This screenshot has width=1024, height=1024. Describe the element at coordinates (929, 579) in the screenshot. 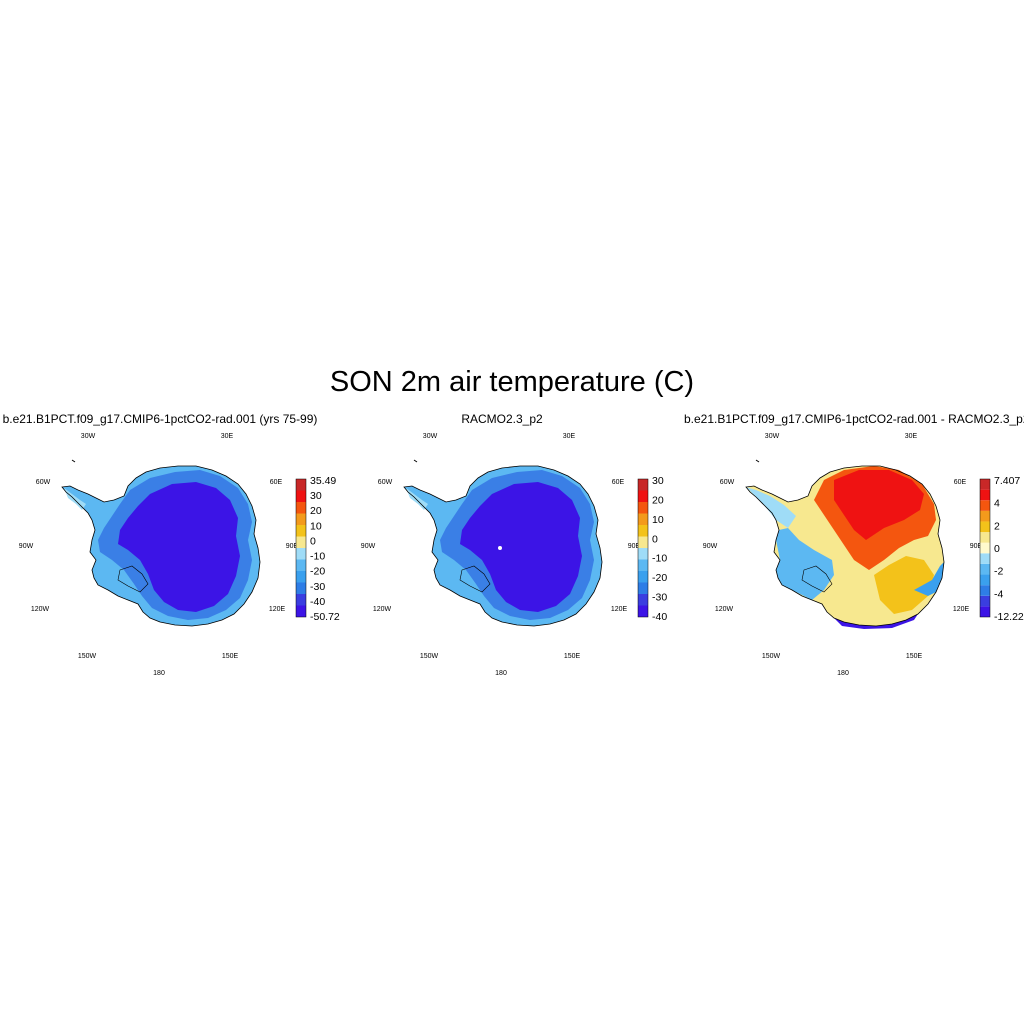

I see `diff-coast-cool-fill` at that location.